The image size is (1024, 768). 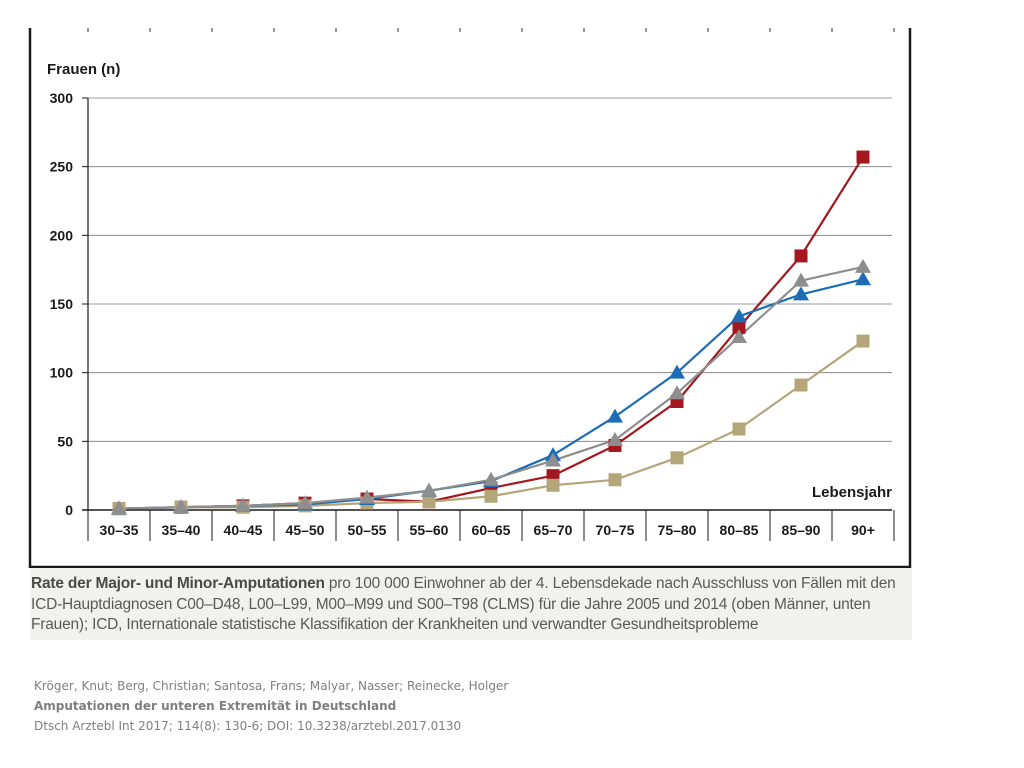 What do you see at coordinates (429, 530) in the screenshot?
I see `x-tick-label: 55–60` at bounding box center [429, 530].